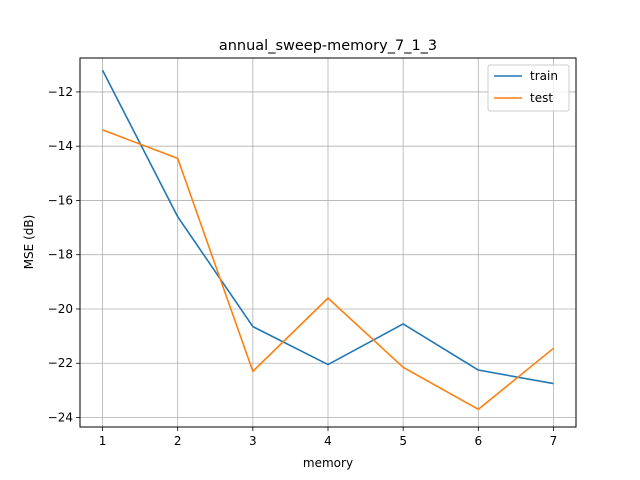  What do you see at coordinates (478, 441) in the screenshot?
I see `x-tick-label: 6` at bounding box center [478, 441].